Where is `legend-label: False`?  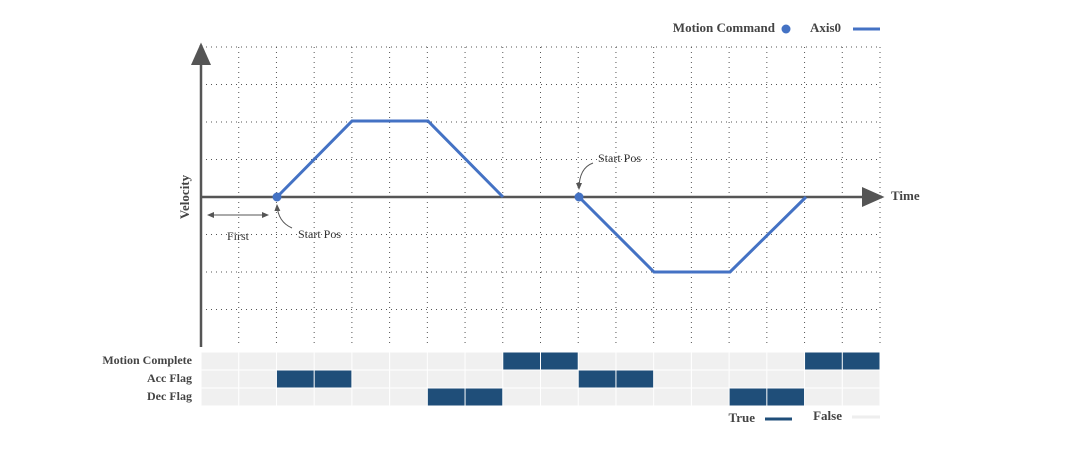
legend-label: False is located at coordinates (827, 415).